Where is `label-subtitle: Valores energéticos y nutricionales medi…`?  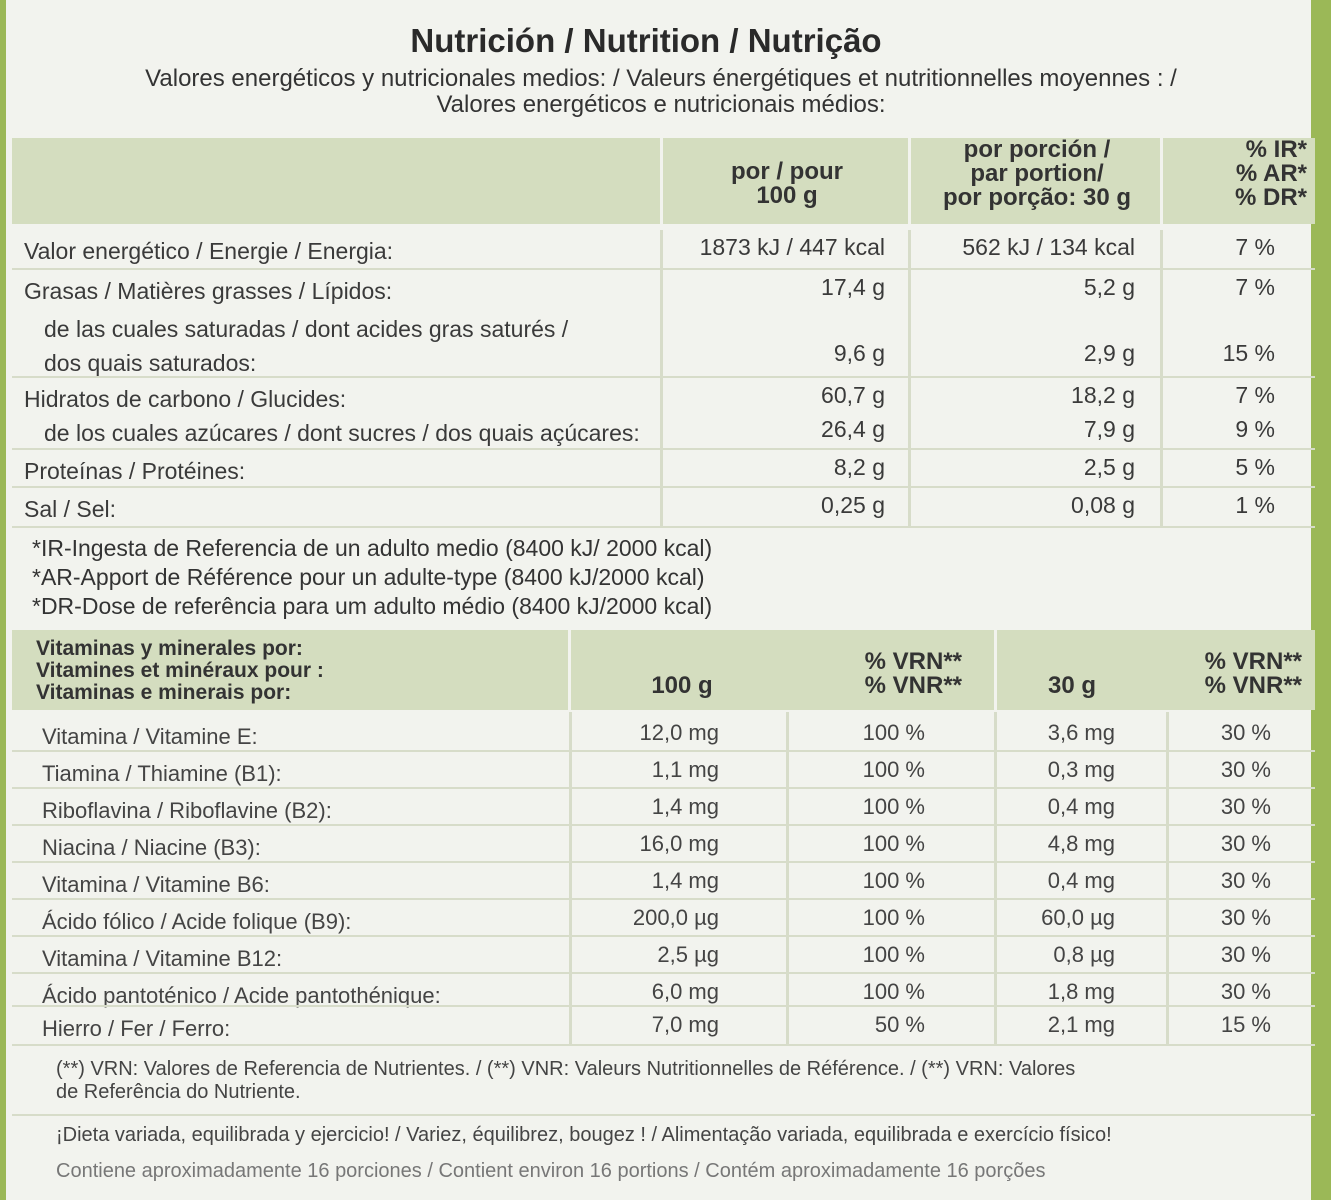 label-subtitle: Valores energéticos y nutricionales medi… is located at coordinates (661, 92).